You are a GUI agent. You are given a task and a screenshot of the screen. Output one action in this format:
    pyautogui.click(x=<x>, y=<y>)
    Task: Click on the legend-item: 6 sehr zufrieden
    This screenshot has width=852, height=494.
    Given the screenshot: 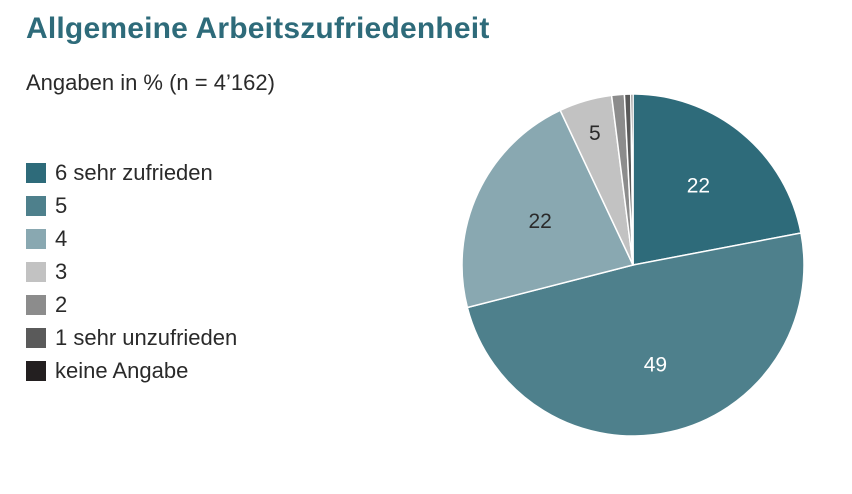 What is the action you would take?
    pyautogui.click(x=131, y=172)
    